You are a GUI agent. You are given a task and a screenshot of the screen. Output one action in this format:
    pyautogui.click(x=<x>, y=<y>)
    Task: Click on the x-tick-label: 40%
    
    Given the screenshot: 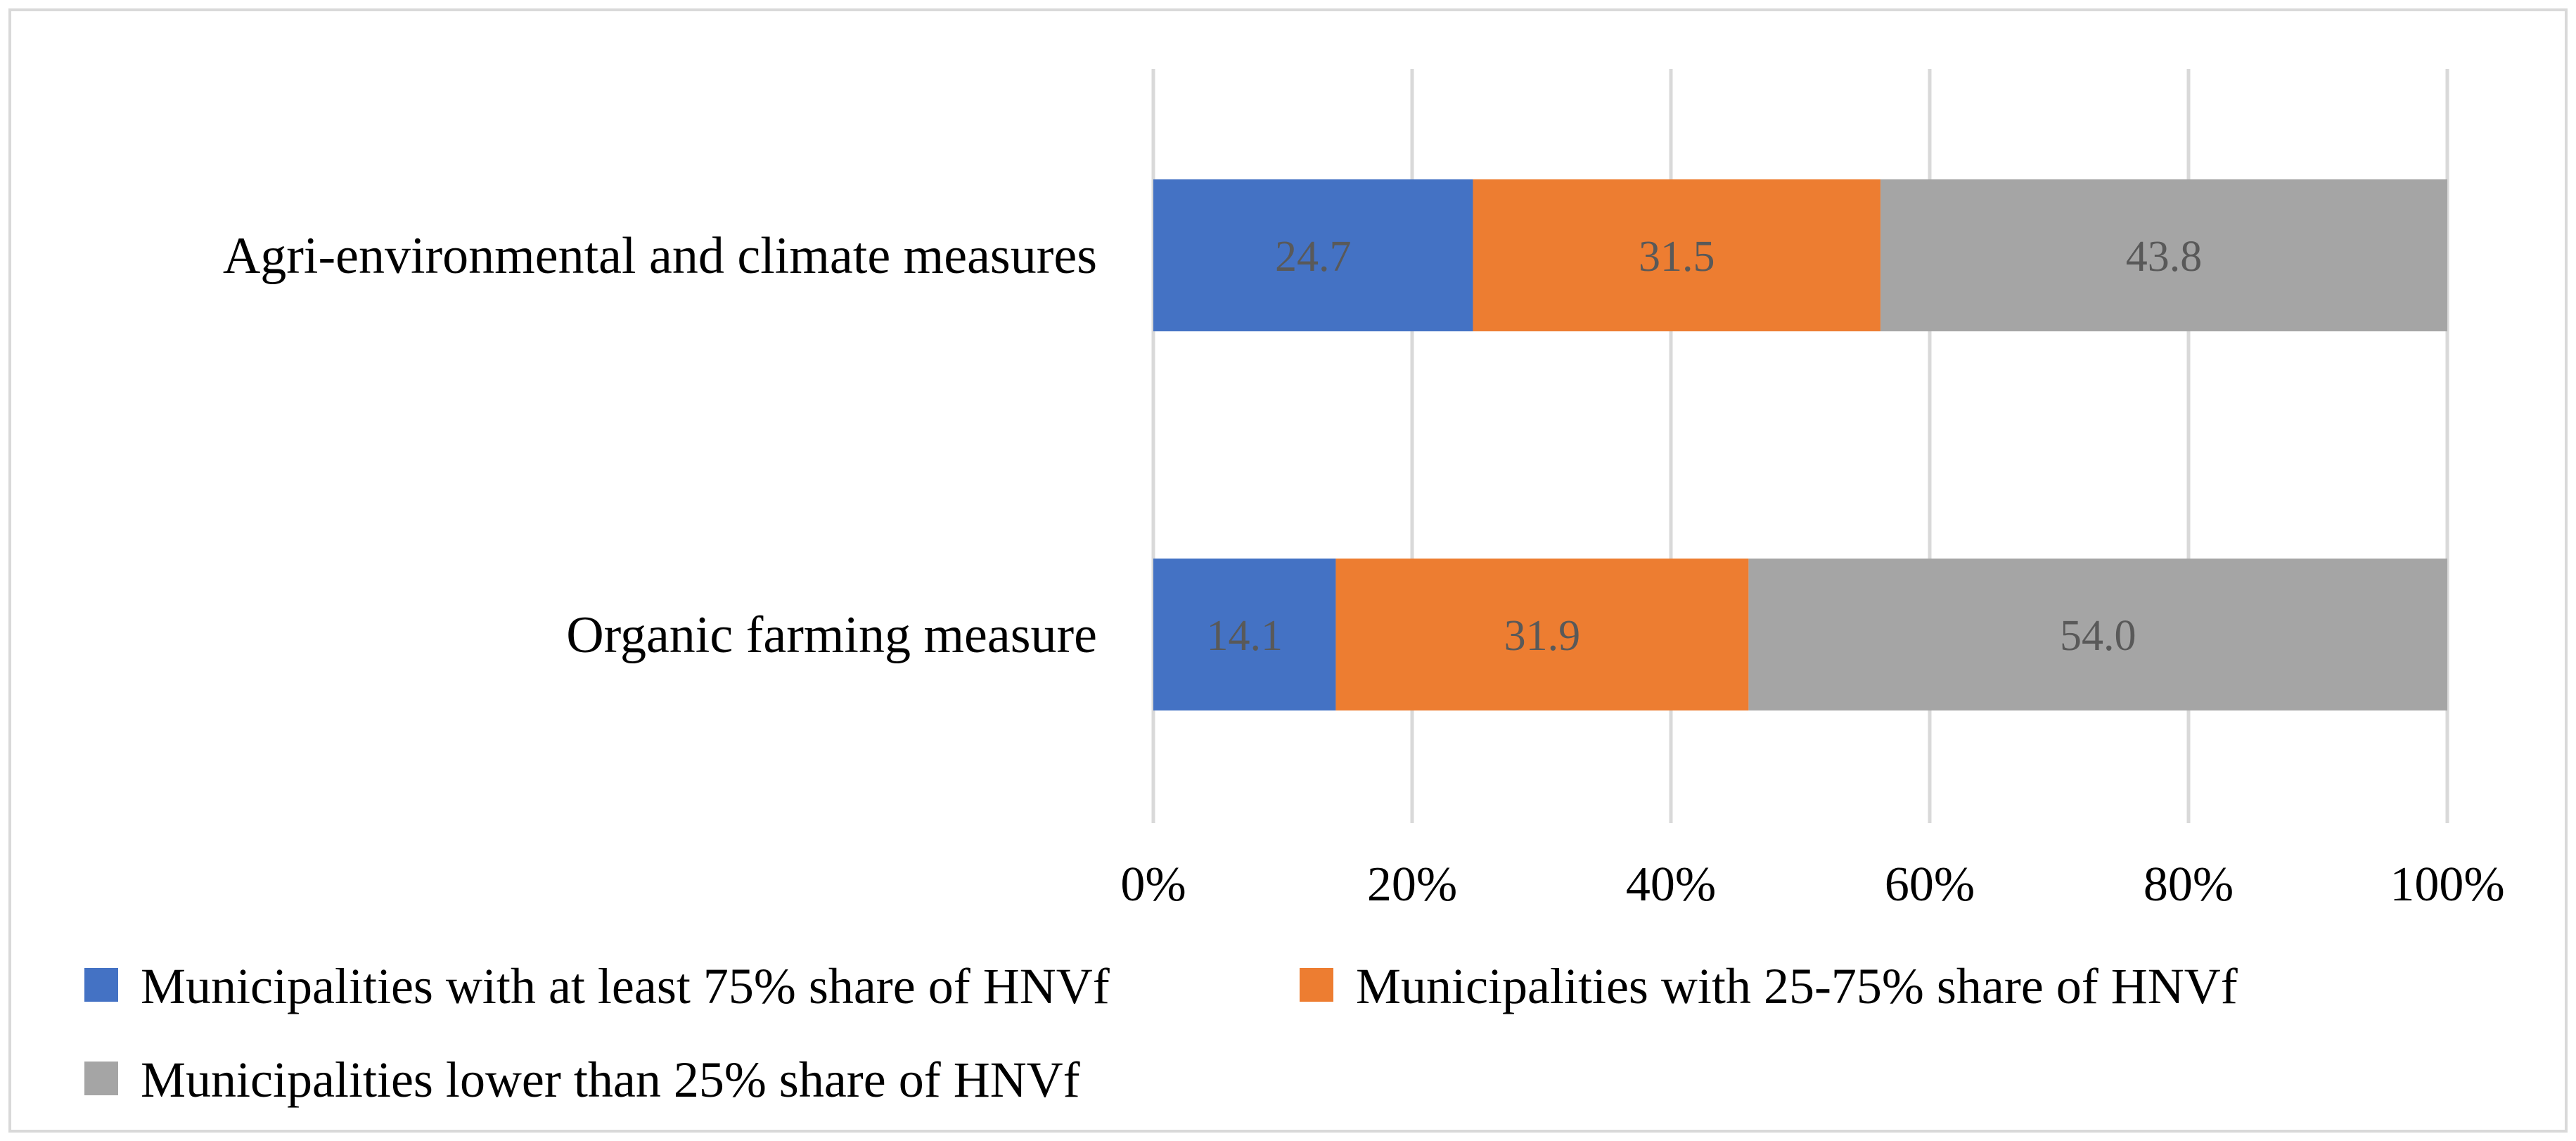 What is the action you would take?
    pyautogui.click(x=1671, y=885)
    